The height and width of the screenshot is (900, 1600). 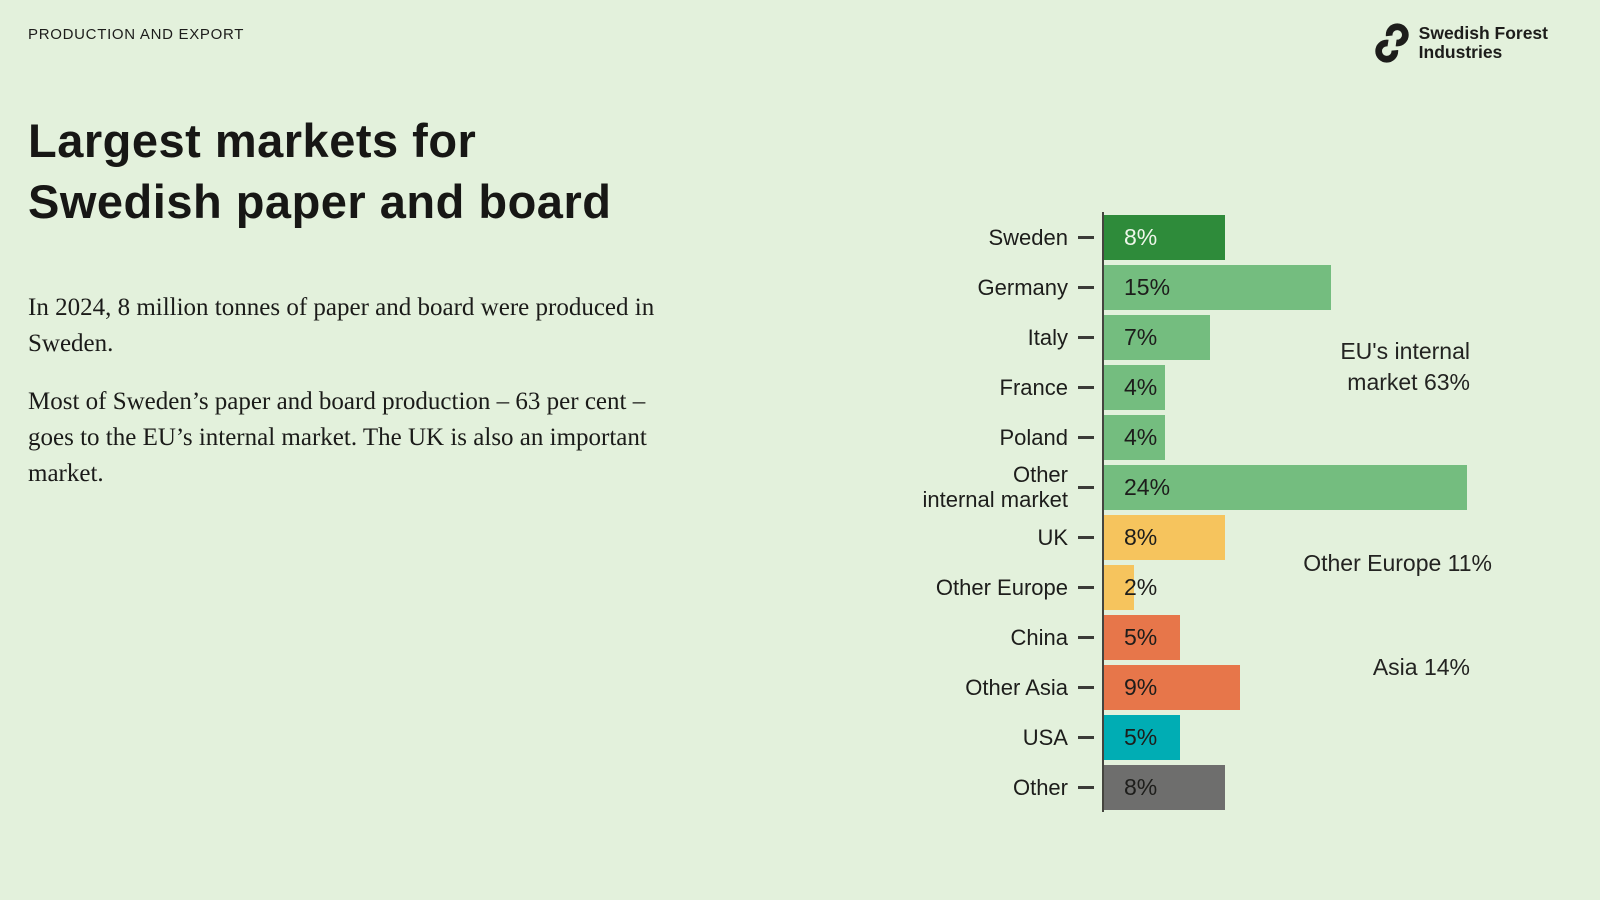 I want to click on annotation-eu-internal-market: EU's internal market 63%, so click(x=1405, y=366).